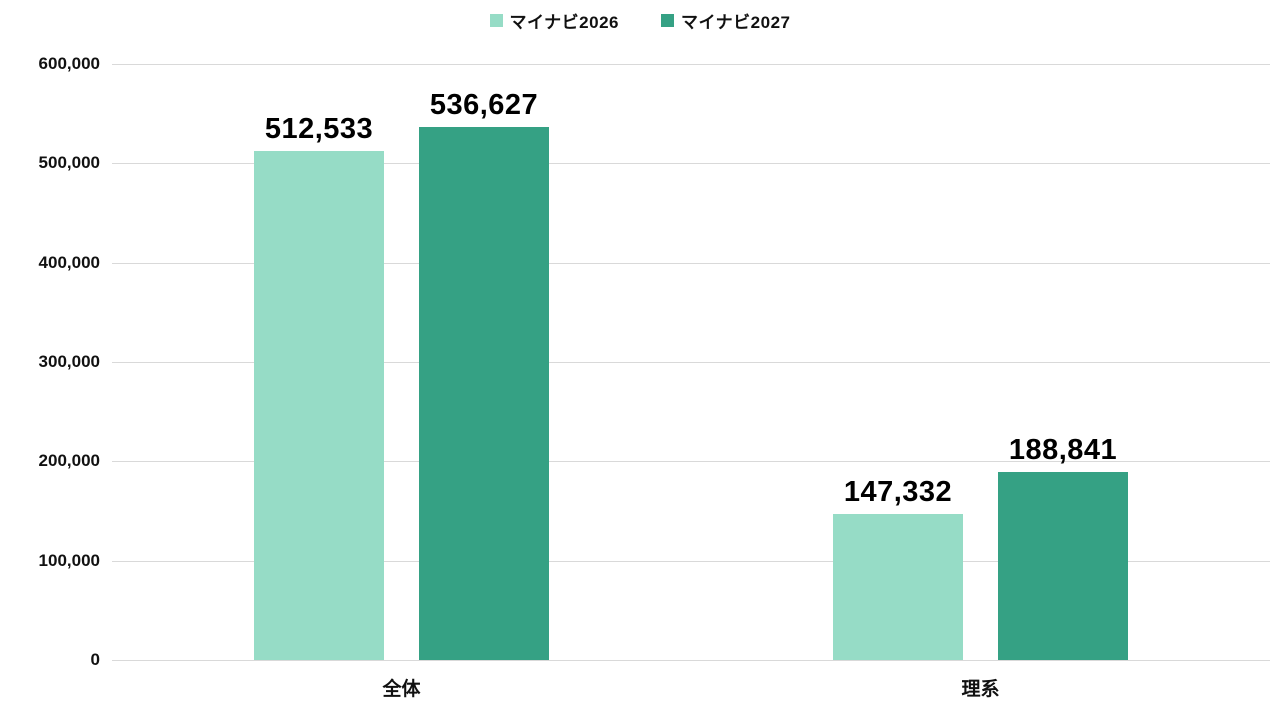 This screenshot has width=1280, height=720. I want to click on y-axis-tick-label: 500,000, so click(69, 163).